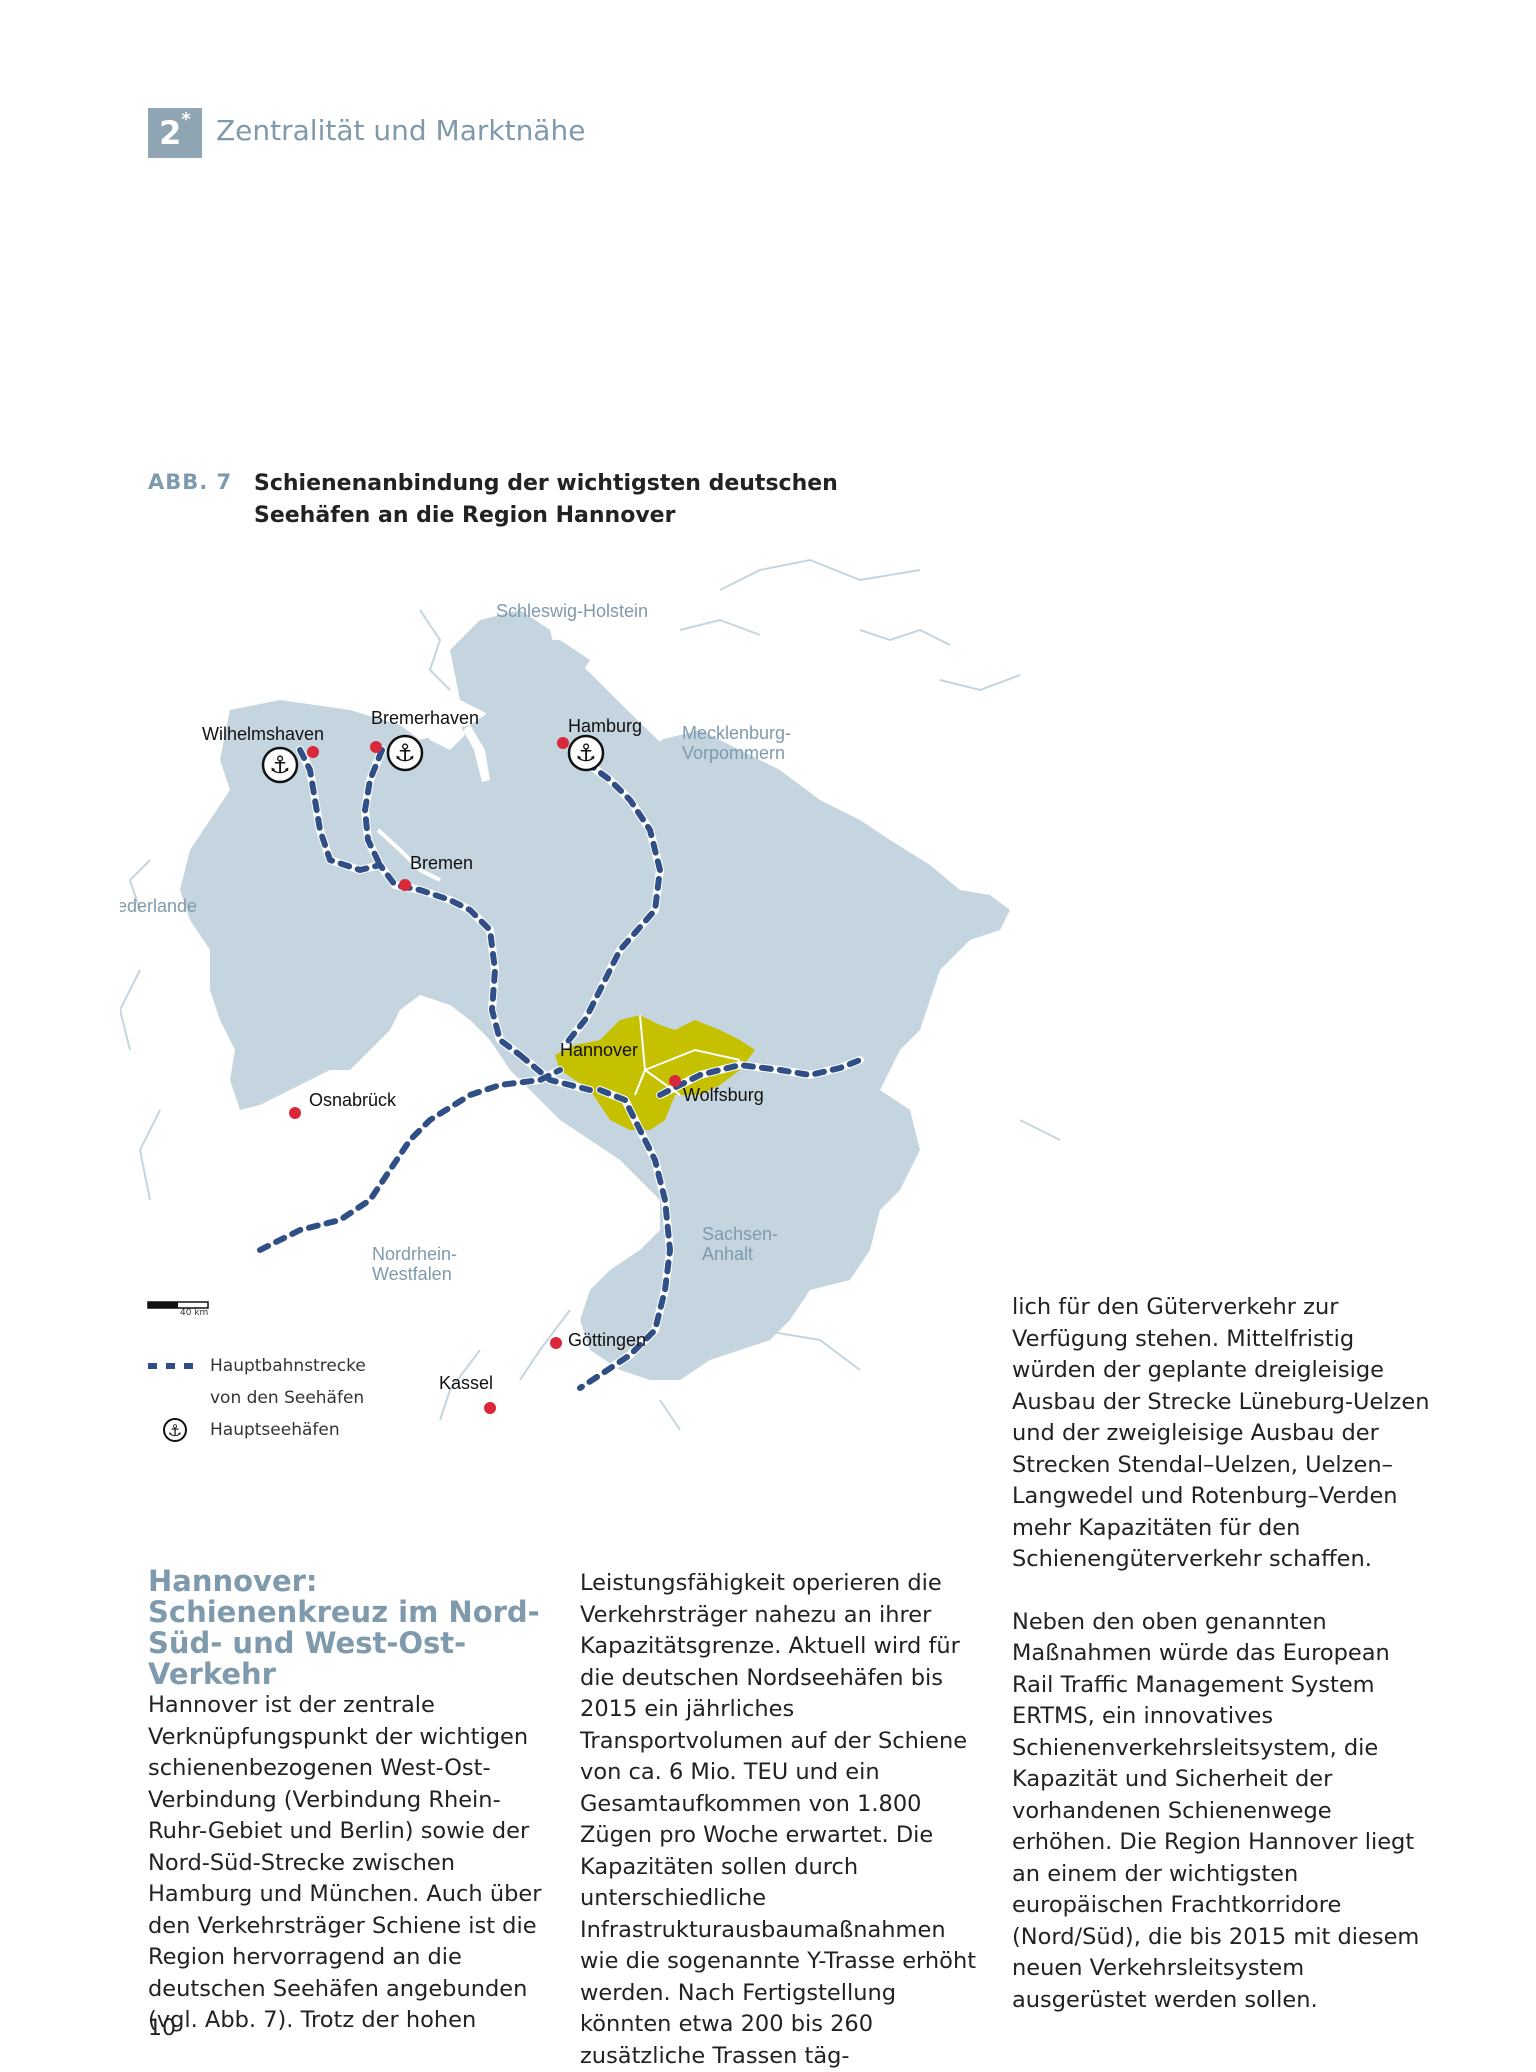 Image resolution: width=1536 pixels, height=2072 pixels. What do you see at coordinates (412, 1274) in the screenshot?
I see `region-label-nrw-2: Westfalen` at bounding box center [412, 1274].